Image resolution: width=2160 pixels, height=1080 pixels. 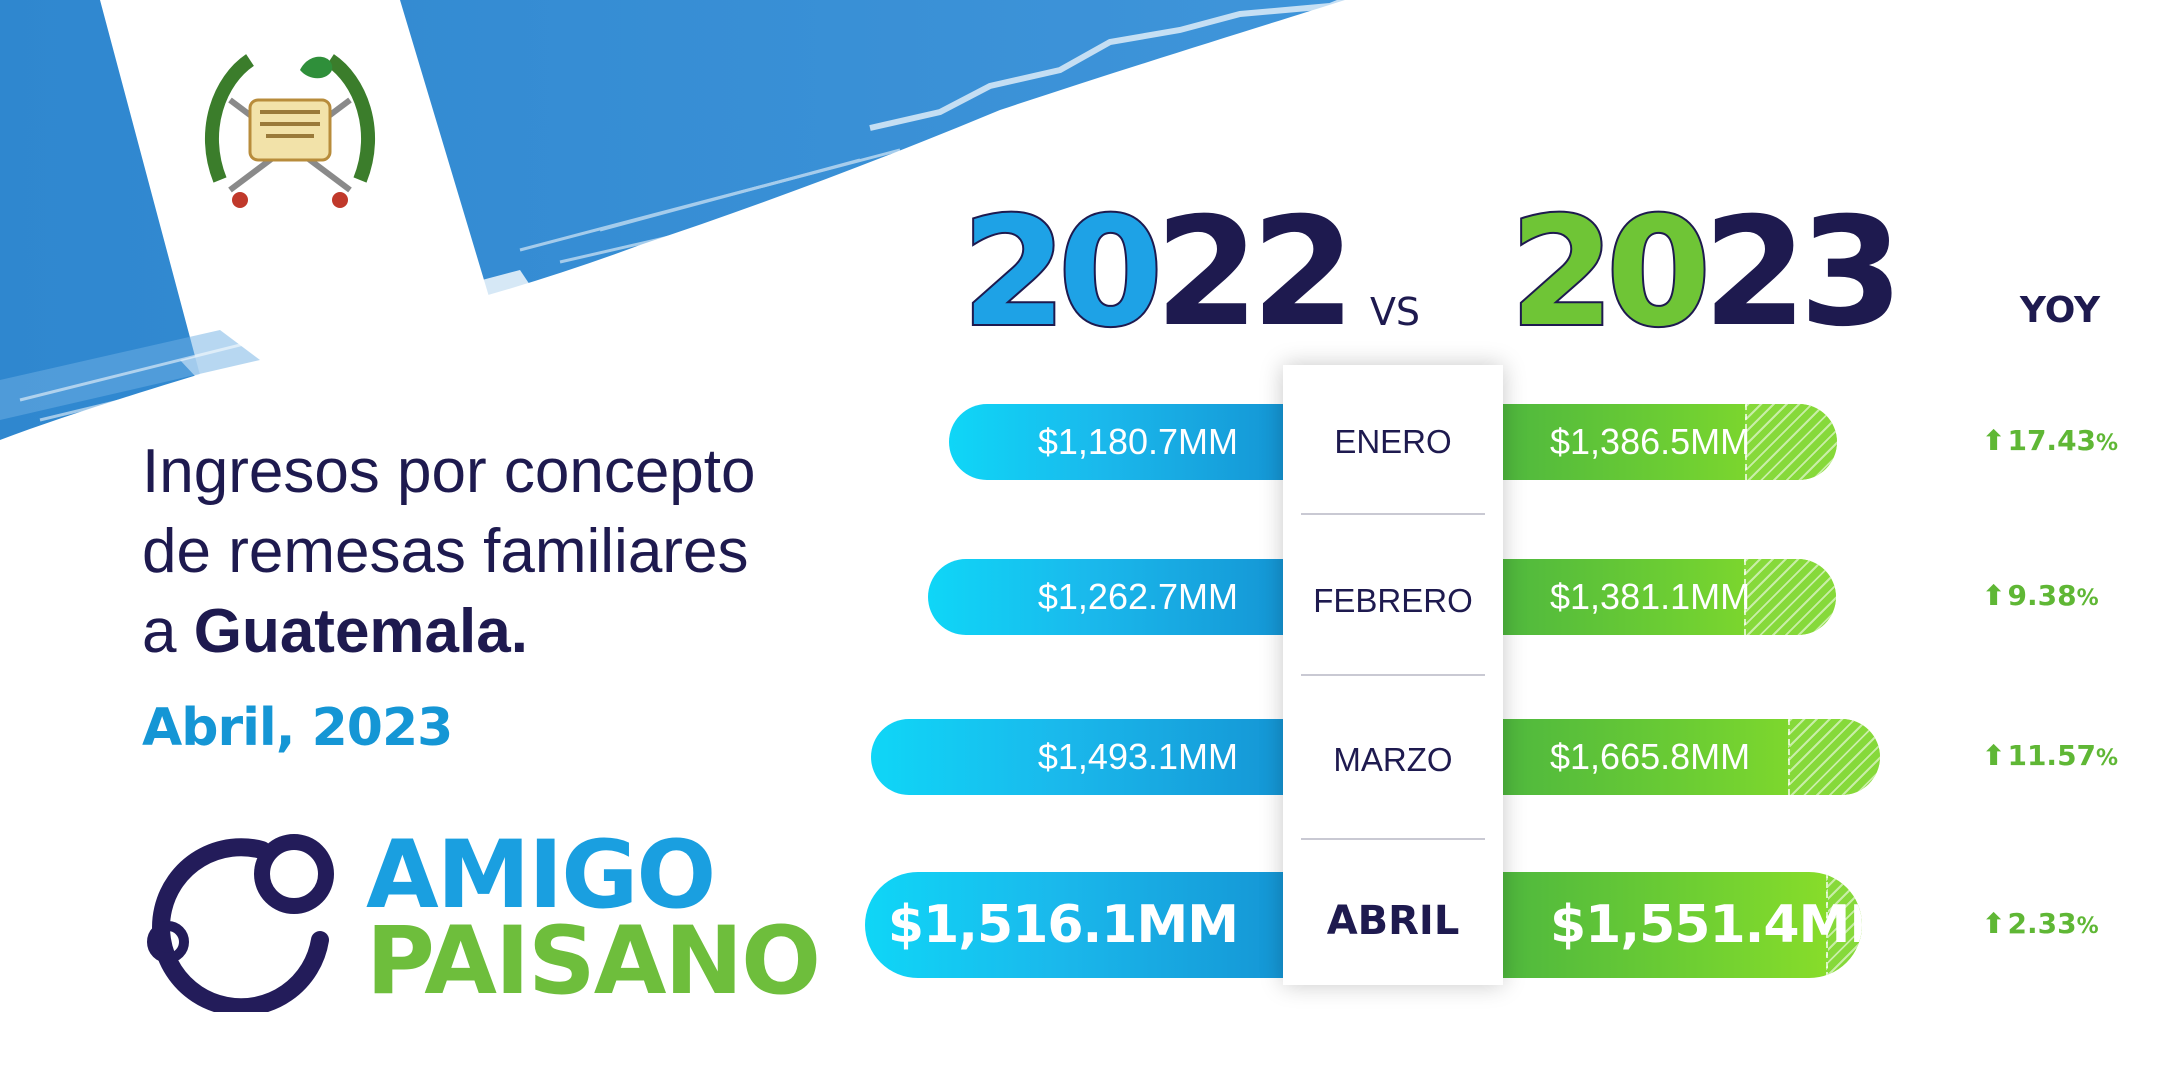 I want to click on yoy-value-marzo: ⬆11.57%, so click(x=2062, y=755).